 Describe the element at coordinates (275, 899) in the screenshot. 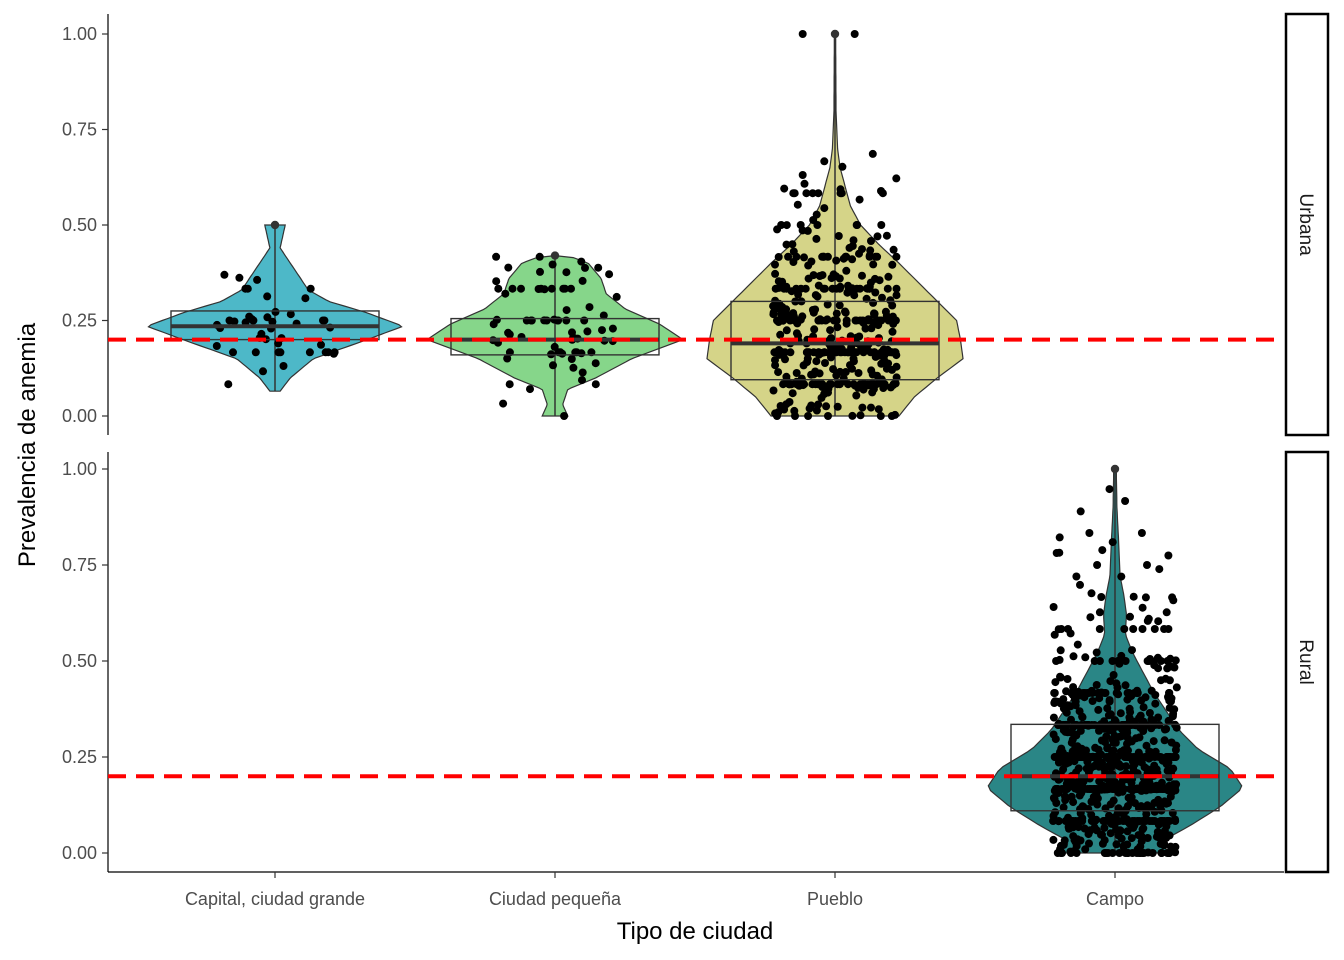

I see `x-tick-label: Capital, ciudad grande` at that location.